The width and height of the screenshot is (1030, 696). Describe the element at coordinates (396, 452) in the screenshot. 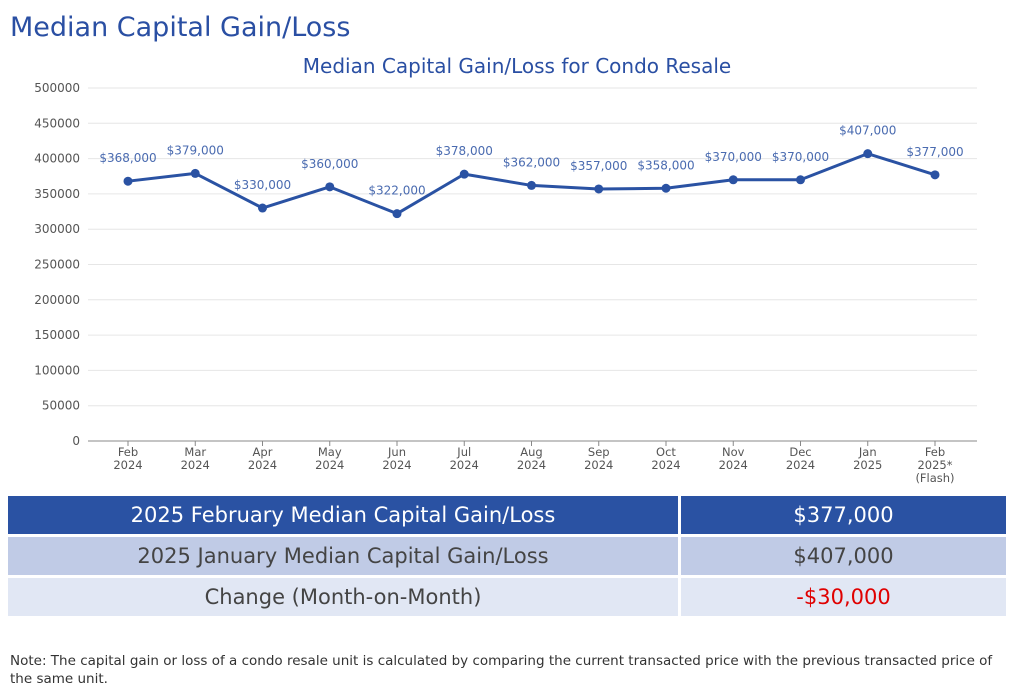

I see `x-tick-label-line: Jun` at that location.